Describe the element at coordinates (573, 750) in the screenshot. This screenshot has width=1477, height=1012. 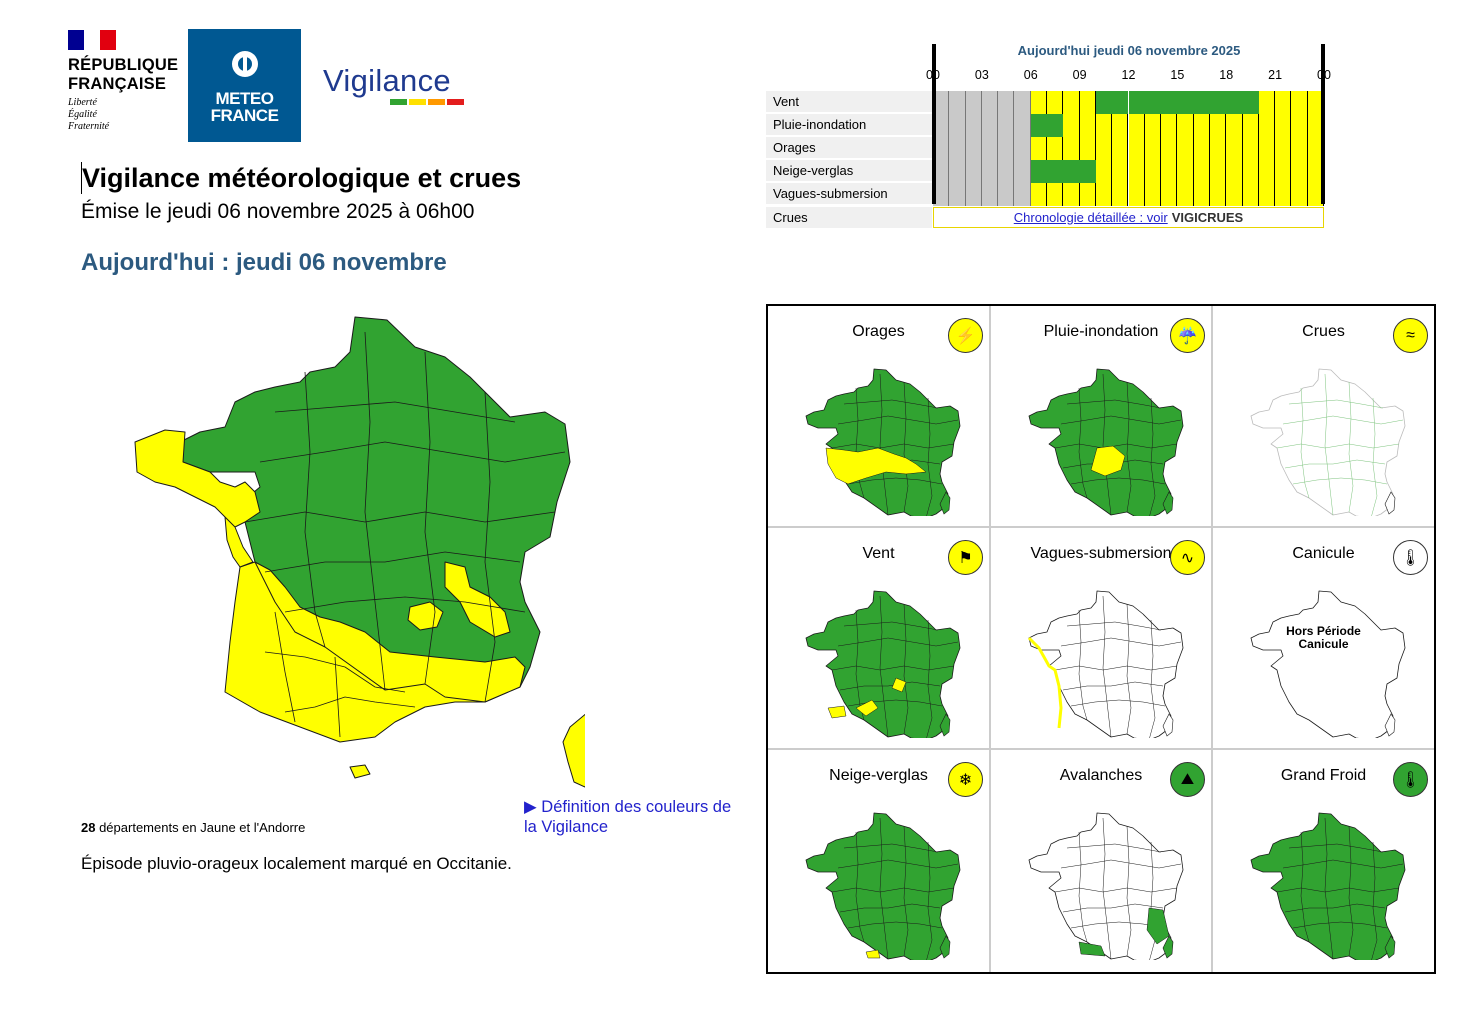
I see `map-region-corsica` at that location.